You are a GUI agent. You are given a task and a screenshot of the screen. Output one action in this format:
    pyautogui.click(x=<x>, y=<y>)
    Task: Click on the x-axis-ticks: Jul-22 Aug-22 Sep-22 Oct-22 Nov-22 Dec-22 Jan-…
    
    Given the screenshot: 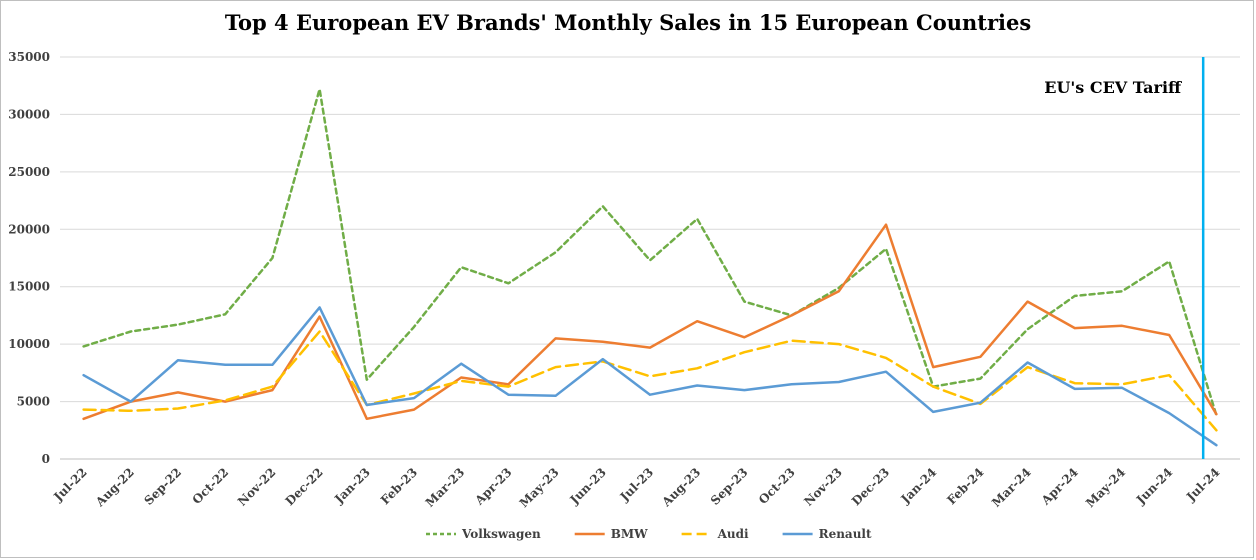 What is the action you would take?
    pyautogui.click(x=636, y=487)
    